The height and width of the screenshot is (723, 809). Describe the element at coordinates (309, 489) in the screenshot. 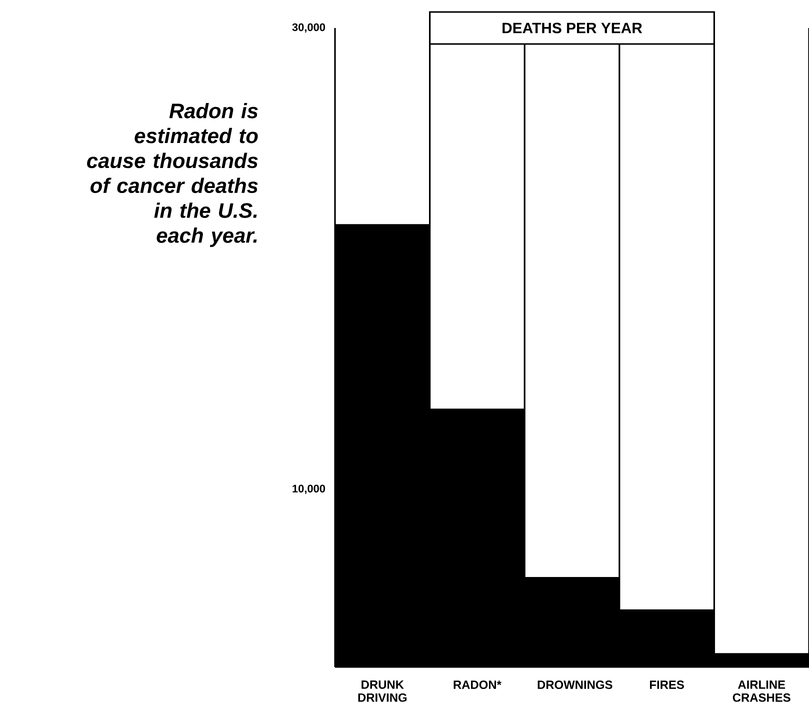

I see `y-tick-label: 10,000` at that location.